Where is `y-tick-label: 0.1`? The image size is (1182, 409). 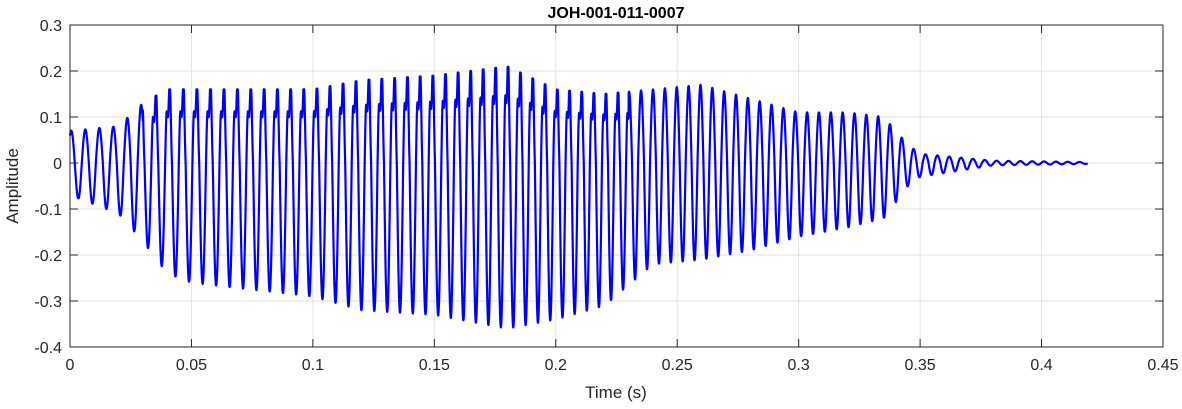 y-tick-label: 0.1 is located at coordinates (51, 118).